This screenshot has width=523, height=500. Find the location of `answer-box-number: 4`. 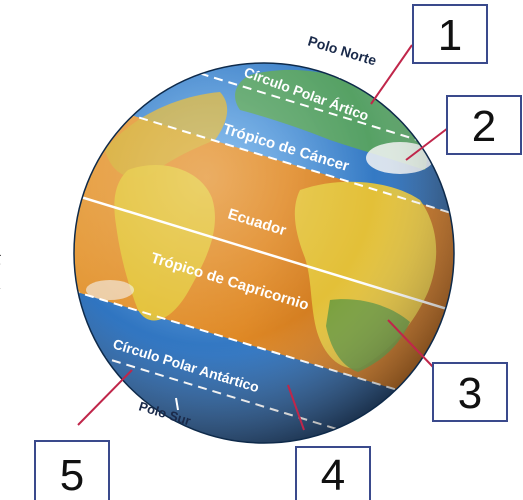

answer-box-number: 4 is located at coordinates (333, 475).